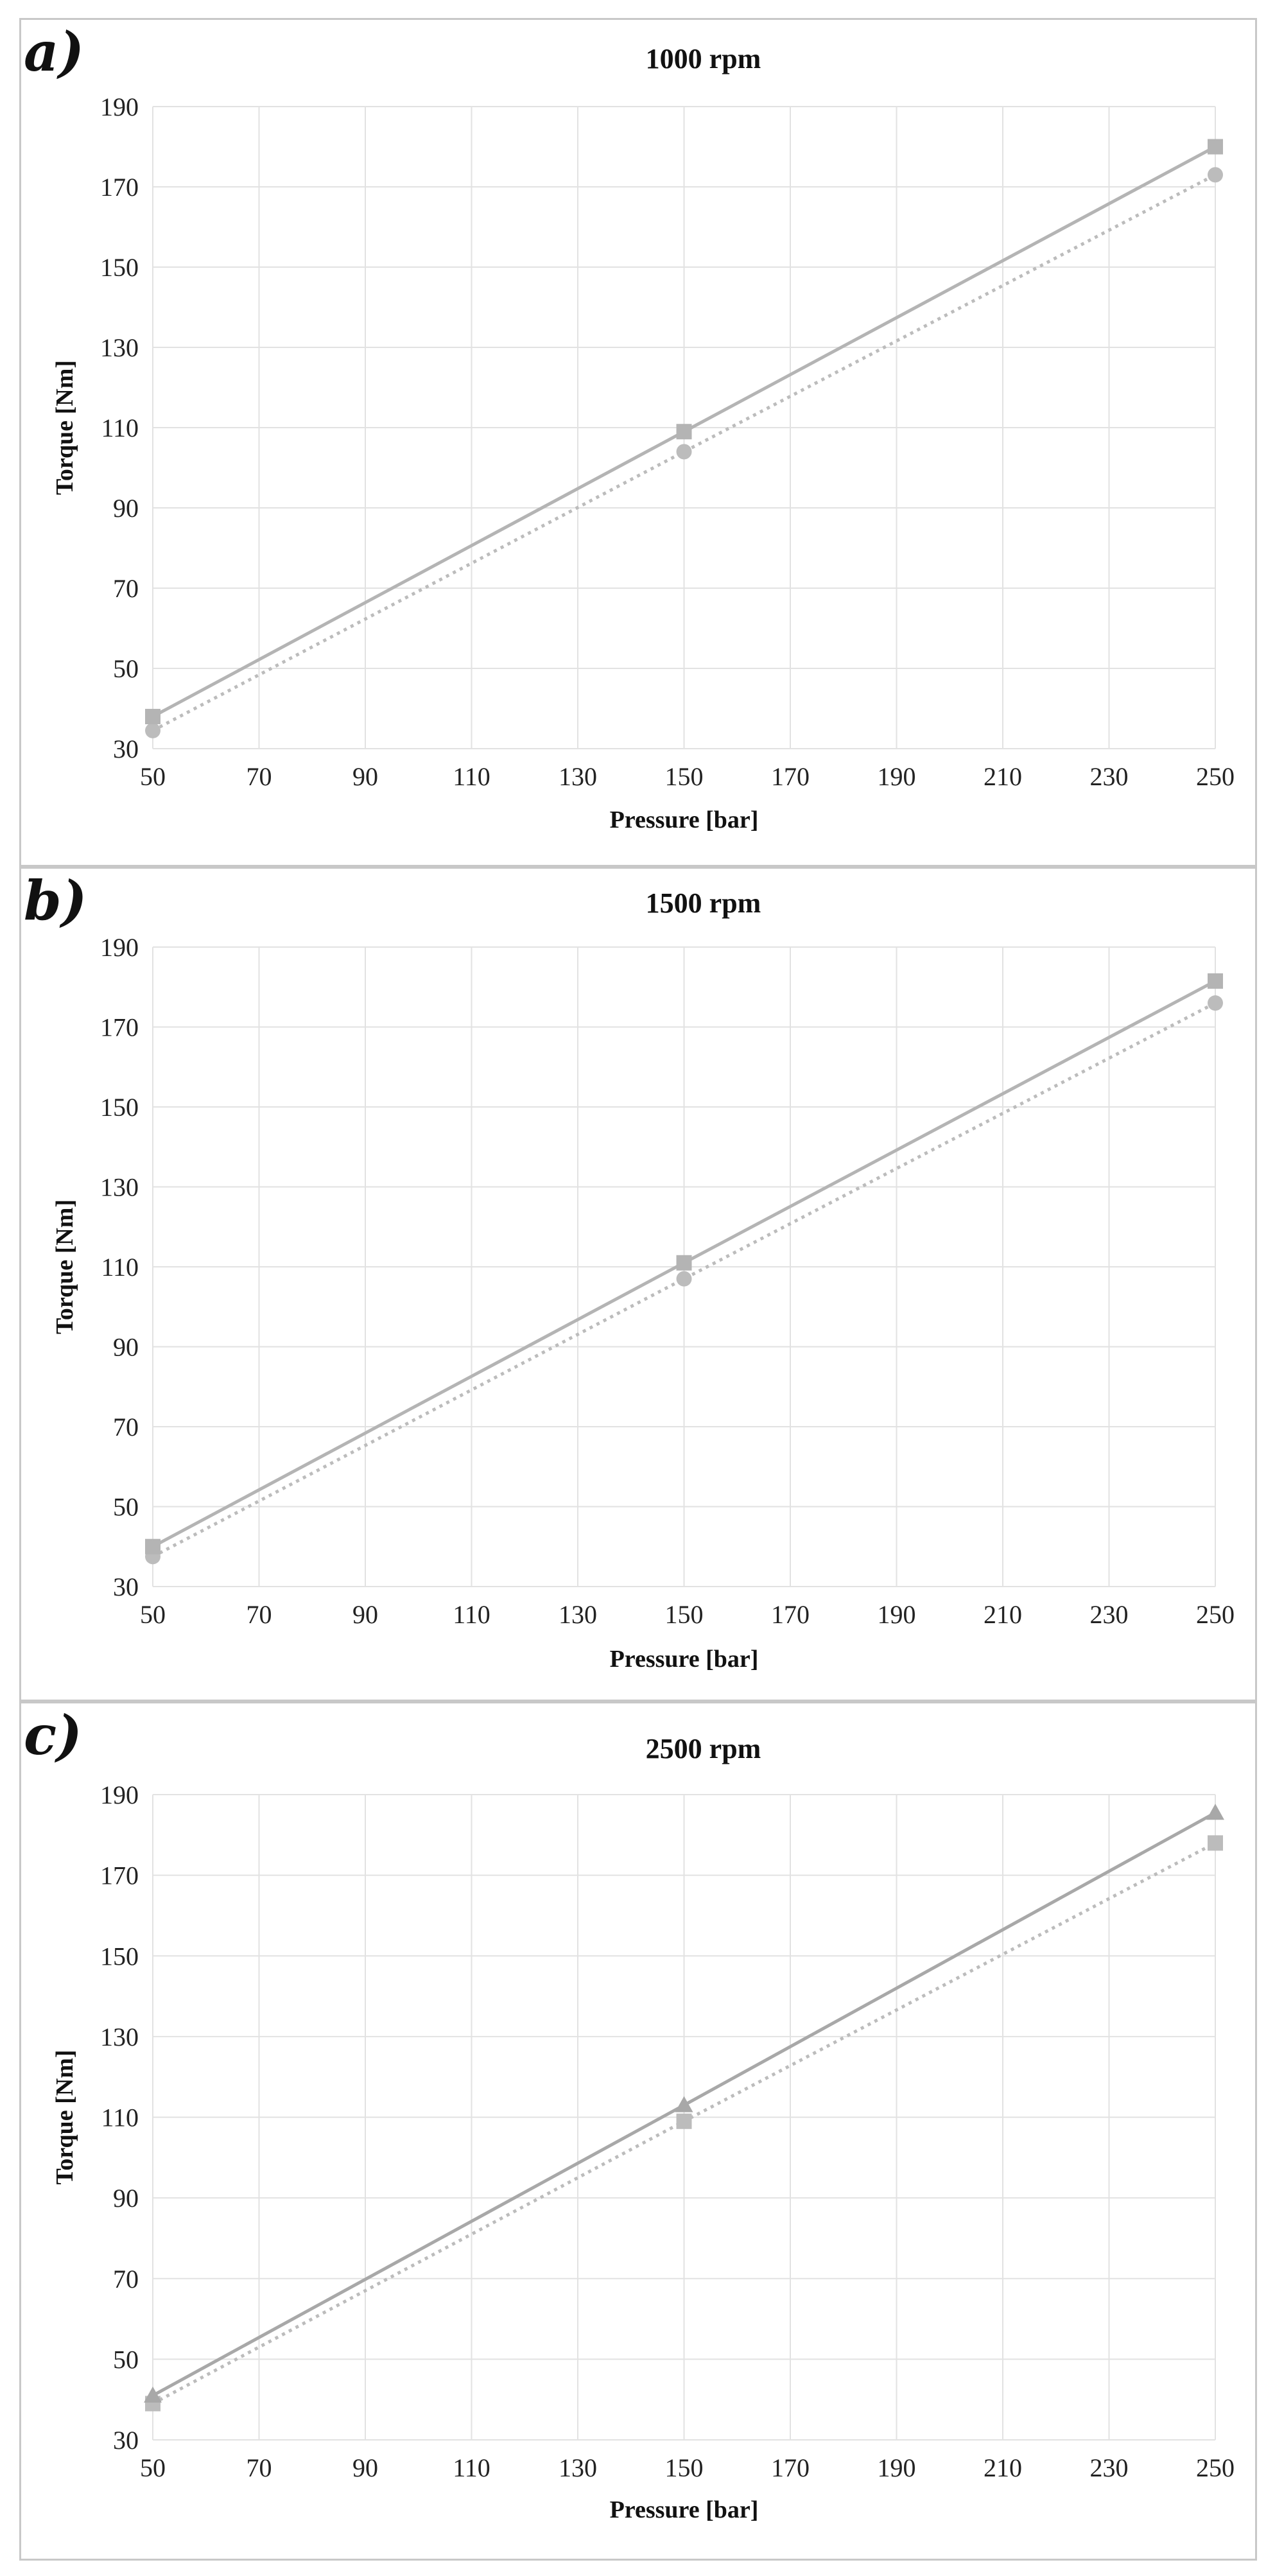  Describe the element at coordinates (703, 903) in the screenshot. I see `chart-title: 1500 rpm` at that location.